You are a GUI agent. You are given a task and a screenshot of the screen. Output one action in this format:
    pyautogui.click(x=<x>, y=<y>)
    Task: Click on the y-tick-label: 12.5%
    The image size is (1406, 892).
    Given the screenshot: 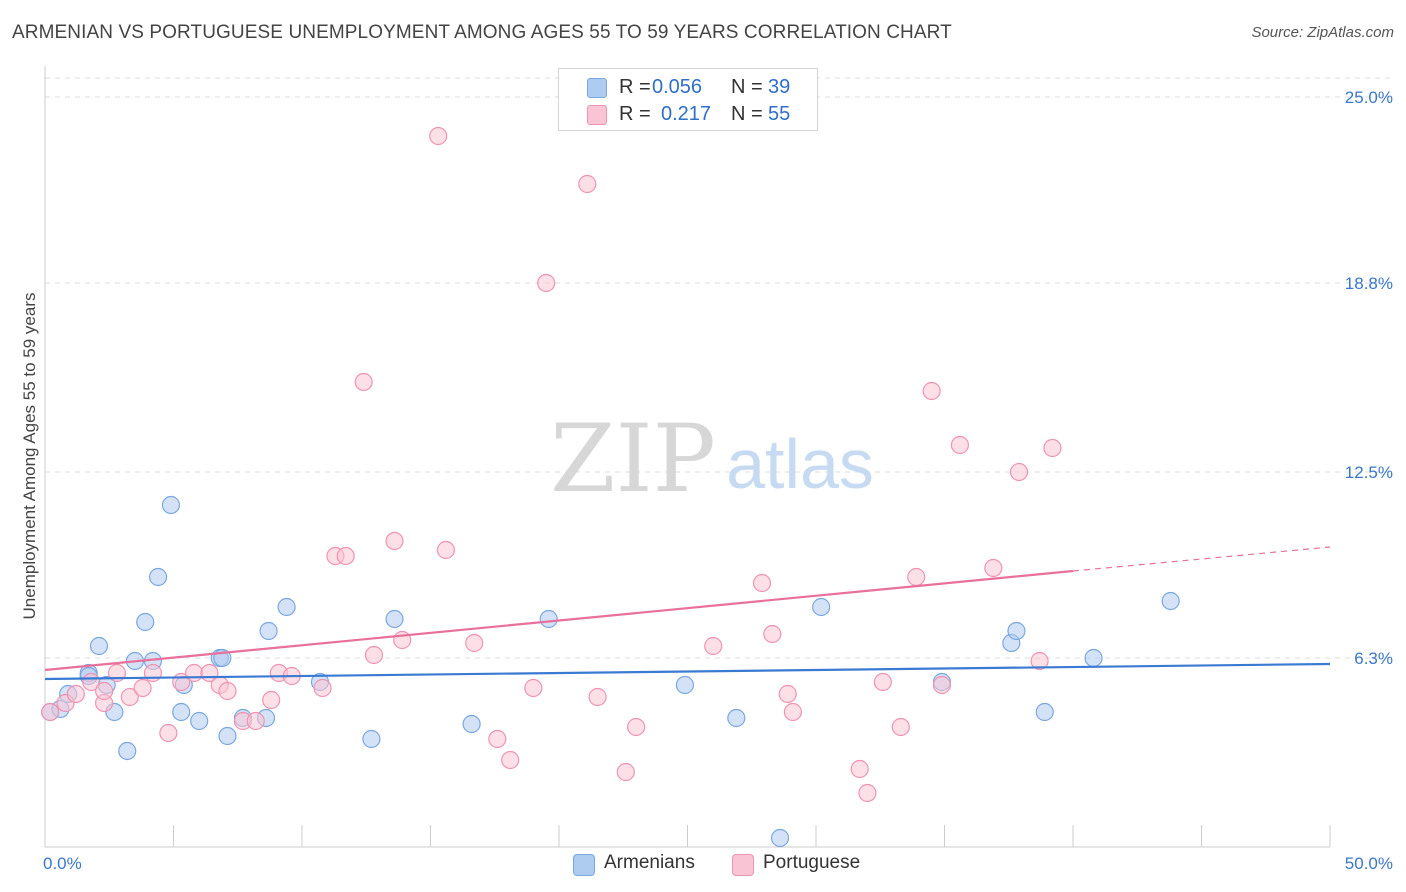 What is the action you would take?
    pyautogui.click(x=1369, y=472)
    